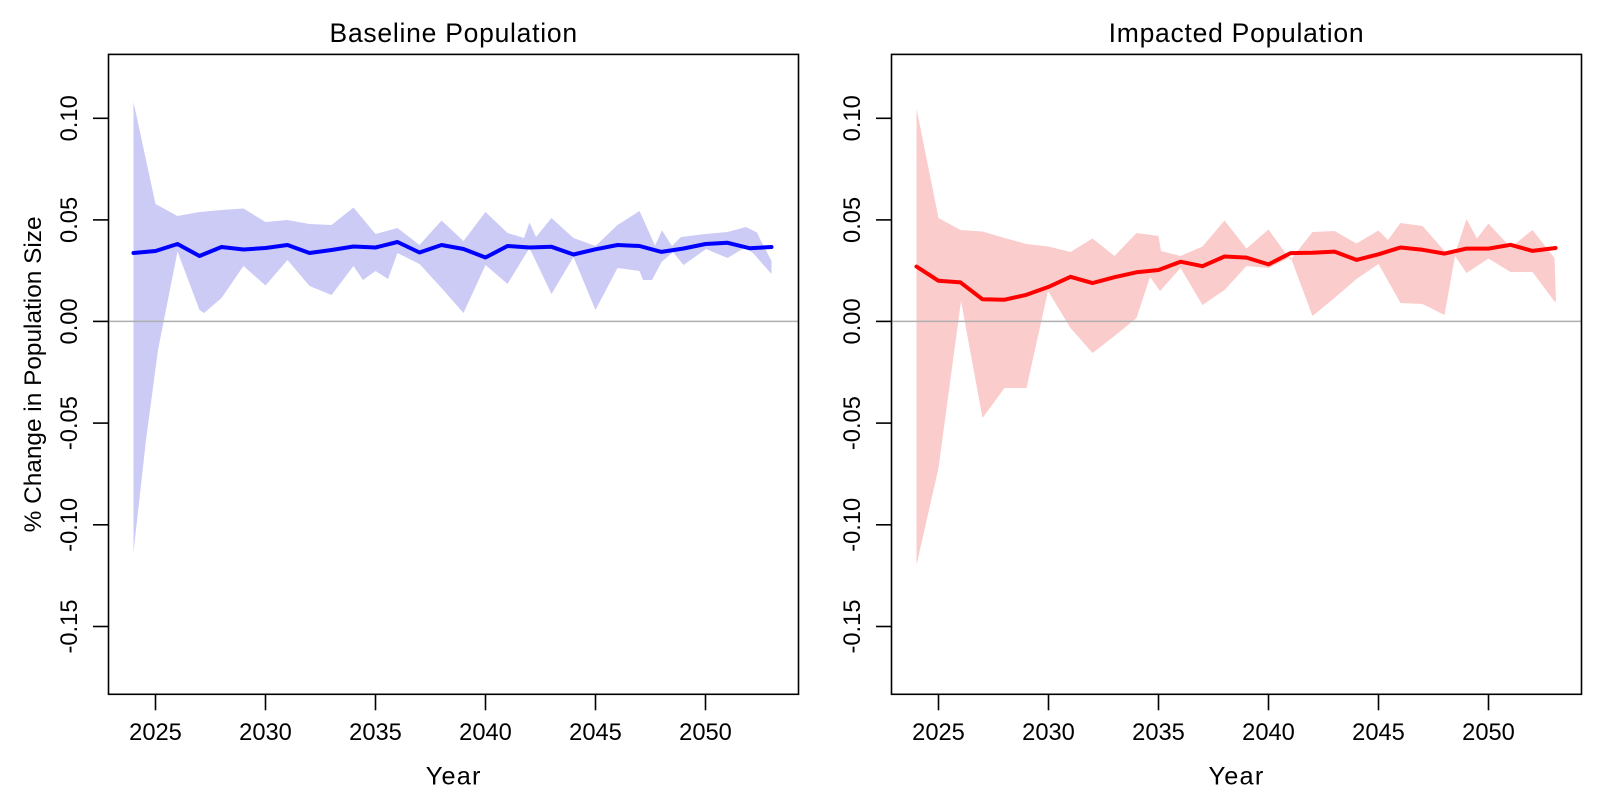 Image resolution: width=1600 pixels, height=805 pixels. I want to click on svg-text: Impacted Population, so click(1237, 33).